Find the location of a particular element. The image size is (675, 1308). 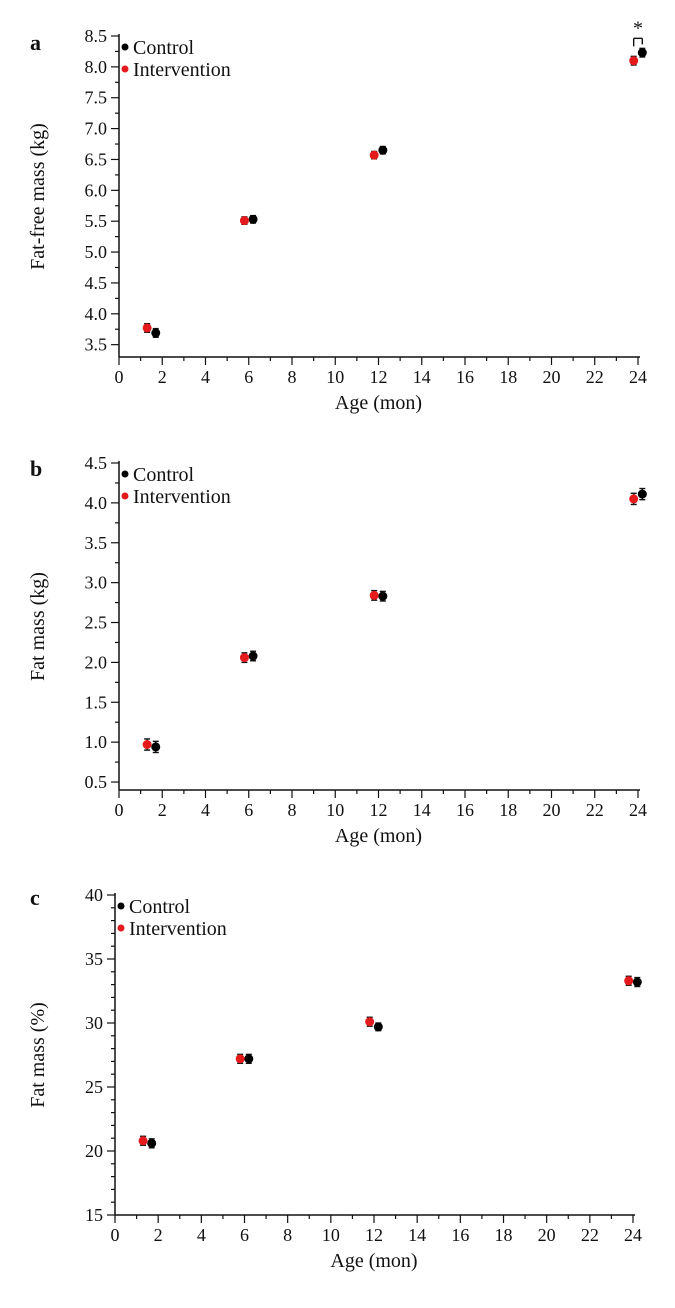

y-tick-label: 20 is located at coordinates (94, 1151).